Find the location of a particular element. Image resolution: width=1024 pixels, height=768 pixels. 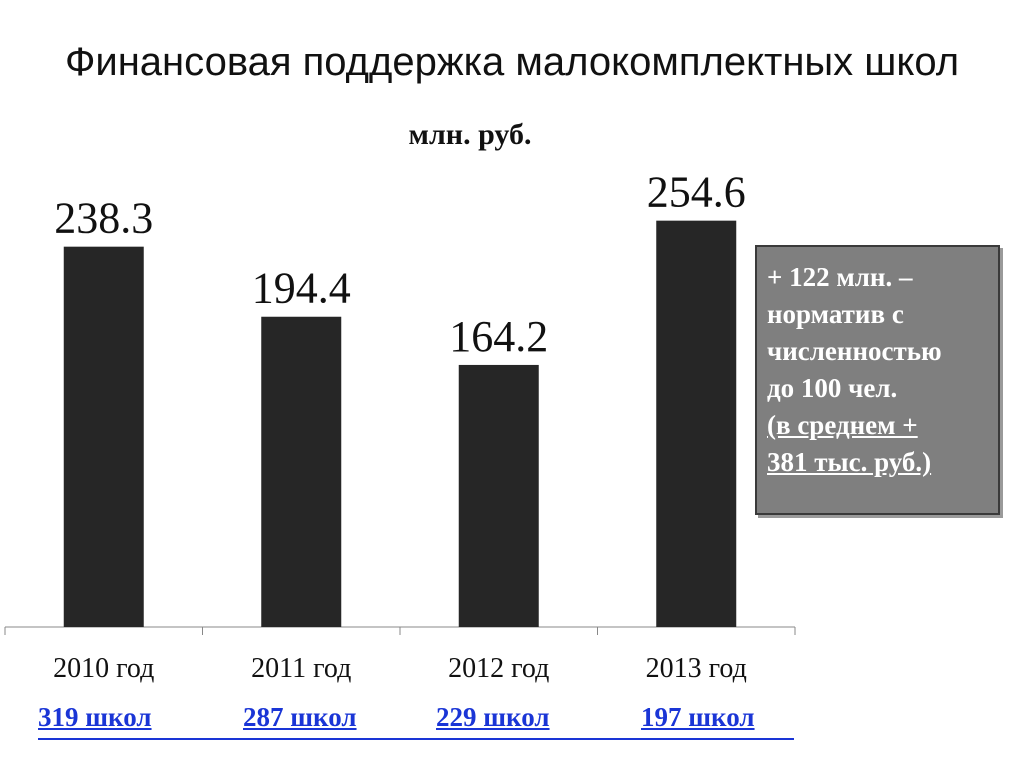

bar-value-label-3: 164.2 is located at coordinates (498, 336).